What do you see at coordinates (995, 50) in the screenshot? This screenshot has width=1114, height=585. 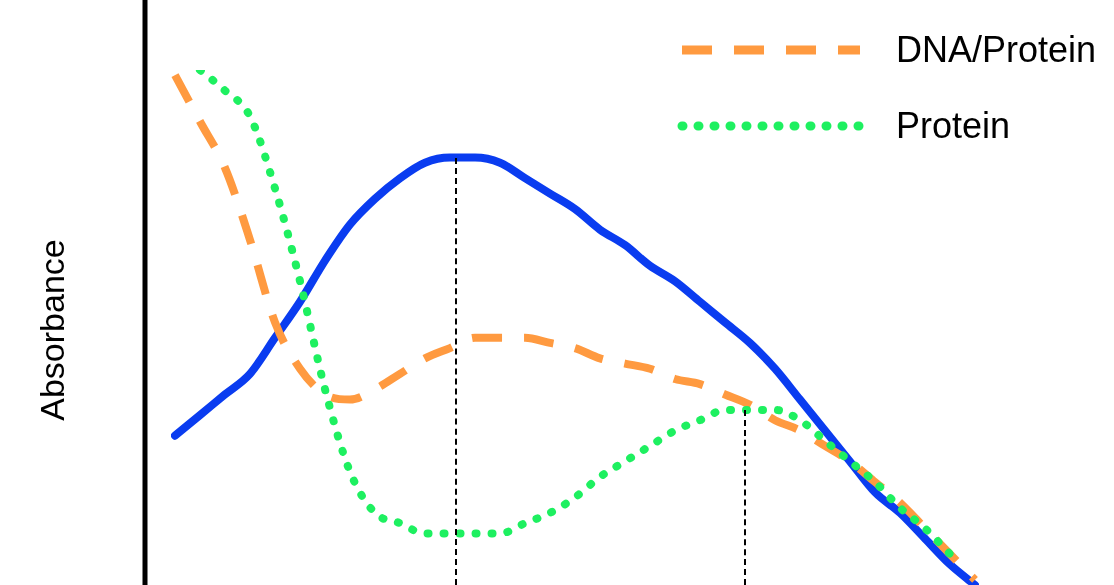 I see `legend-label: DNA/Protein` at bounding box center [995, 50].